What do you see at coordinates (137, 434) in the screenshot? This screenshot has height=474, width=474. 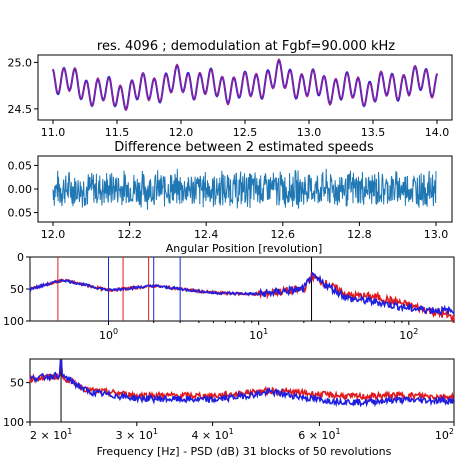 I see `panel-4-xtick-label: 3 × 10¹` at bounding box center [137, 434].